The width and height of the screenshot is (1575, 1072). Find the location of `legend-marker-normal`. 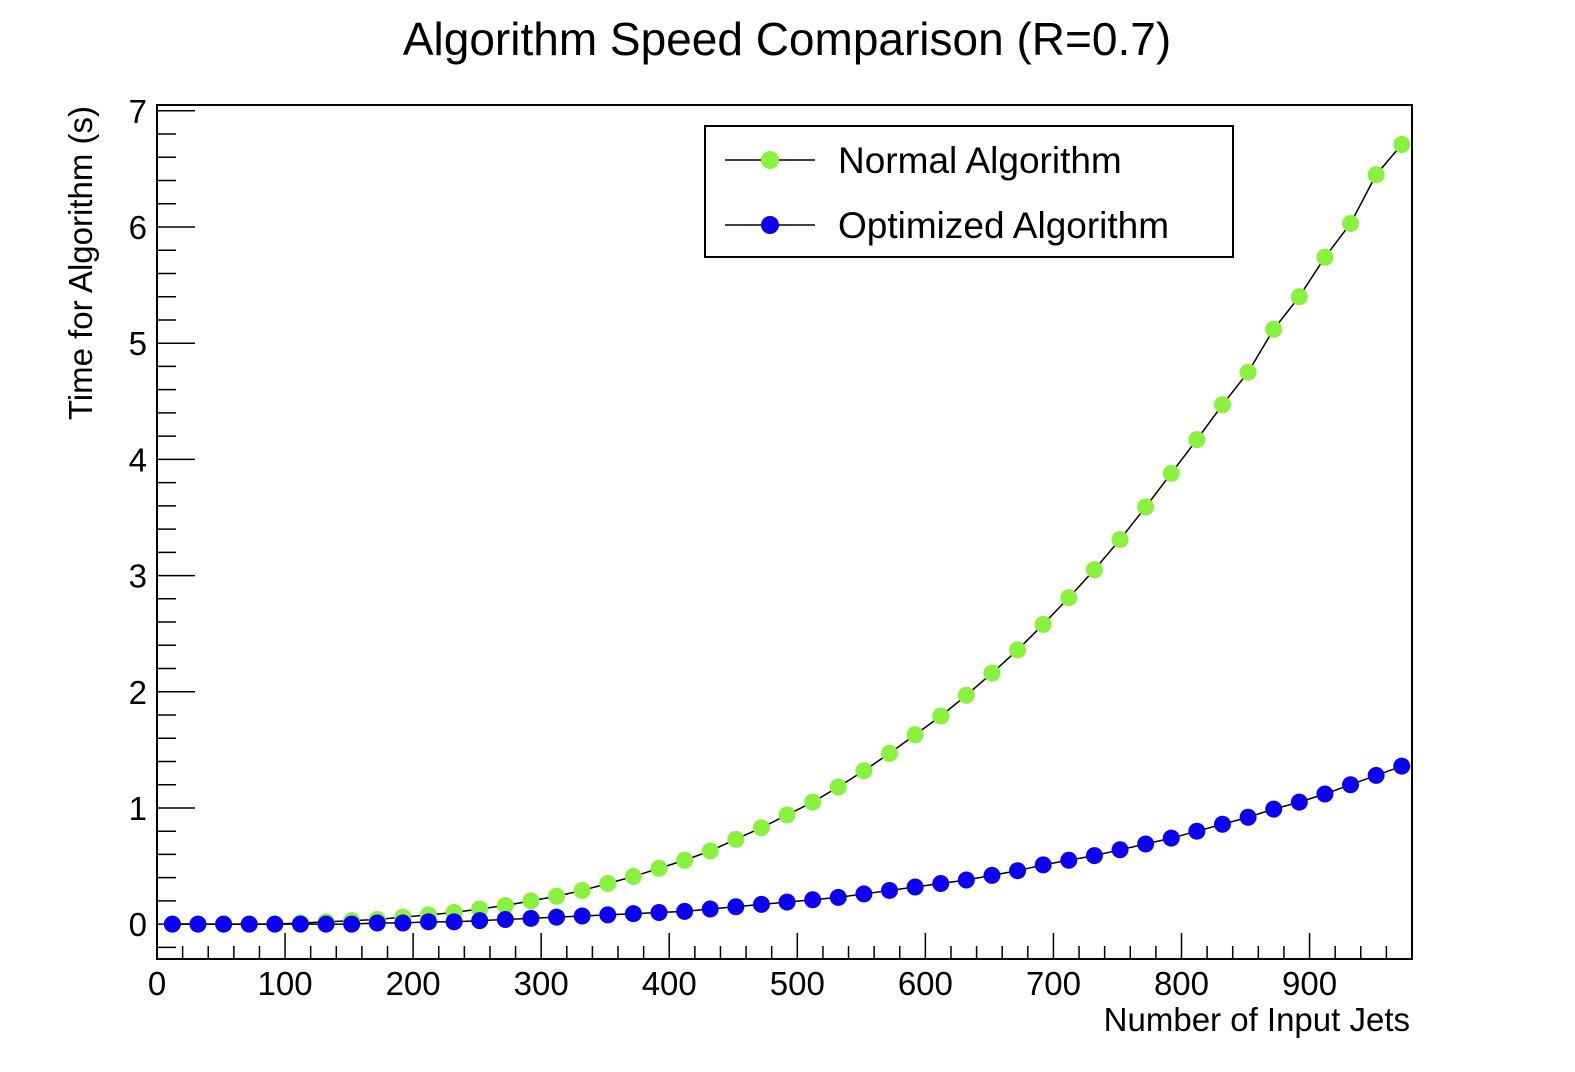

legend-marker-normal is located at coordinates (770, 160).